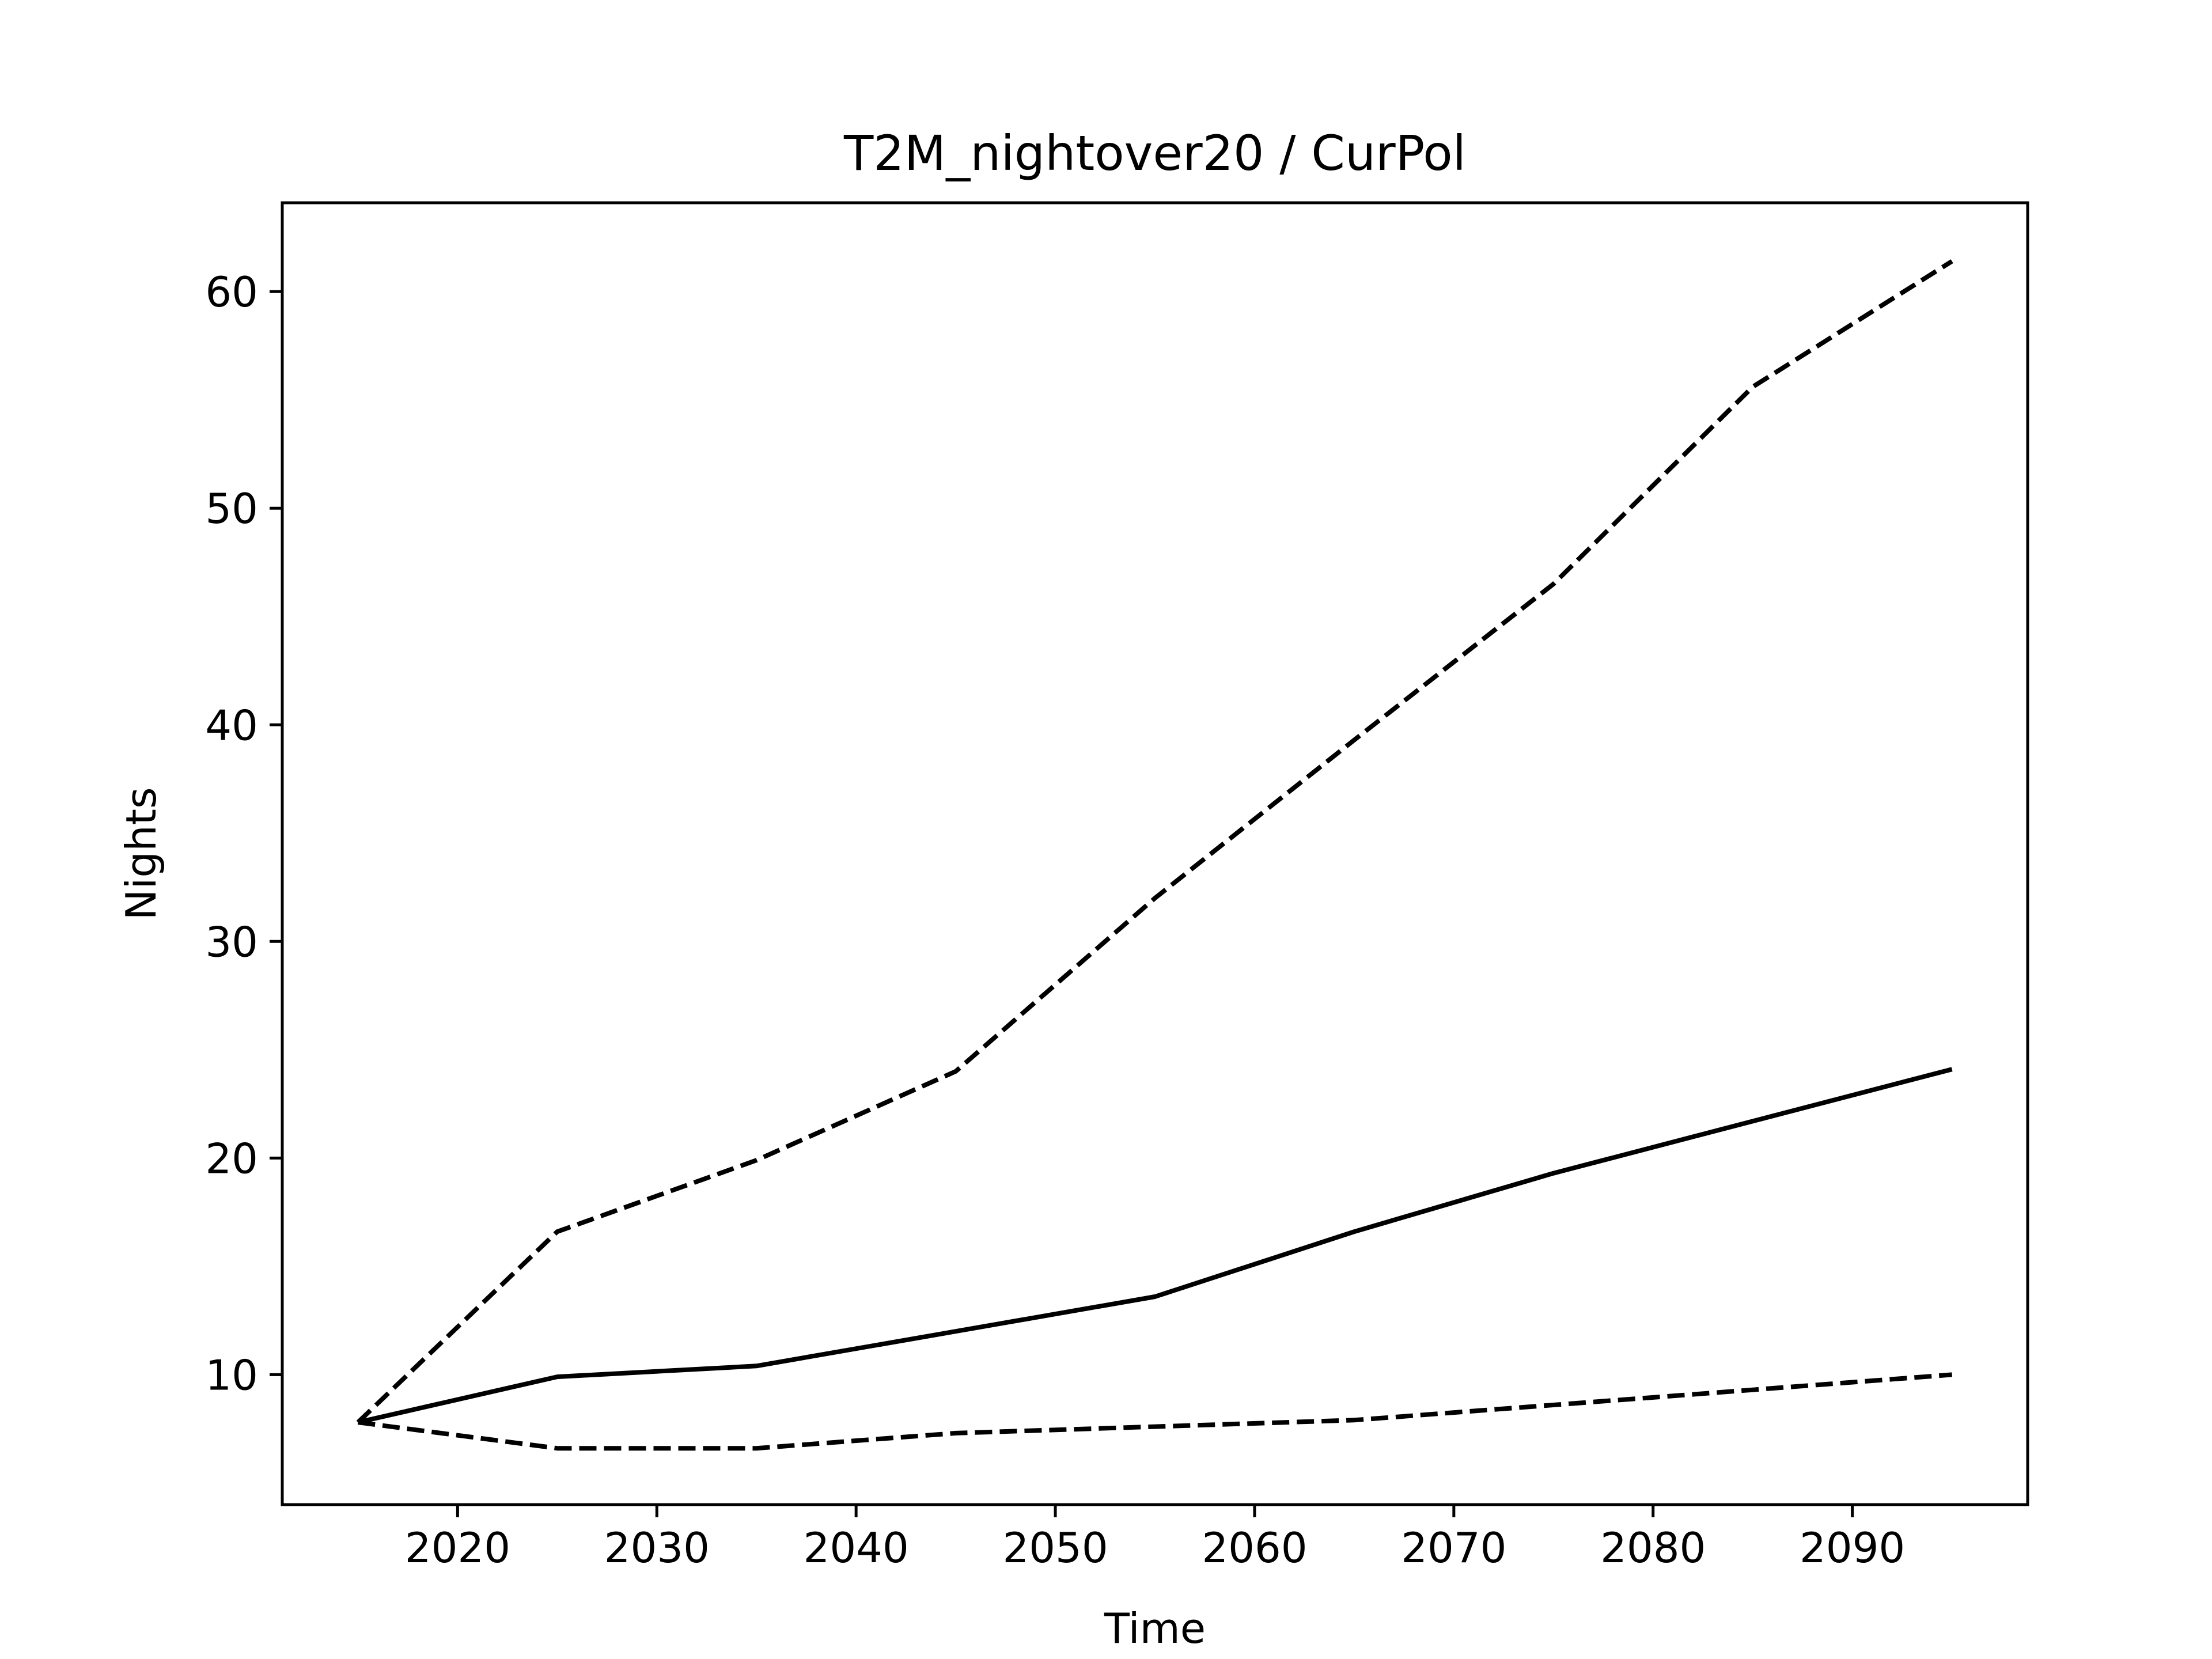 This screenshot has height=1659, width=2212. What do you see at coordinates (231, 942) in the screenshot?
I see `y-tick-label: 30` at bounding box center [231, 942].